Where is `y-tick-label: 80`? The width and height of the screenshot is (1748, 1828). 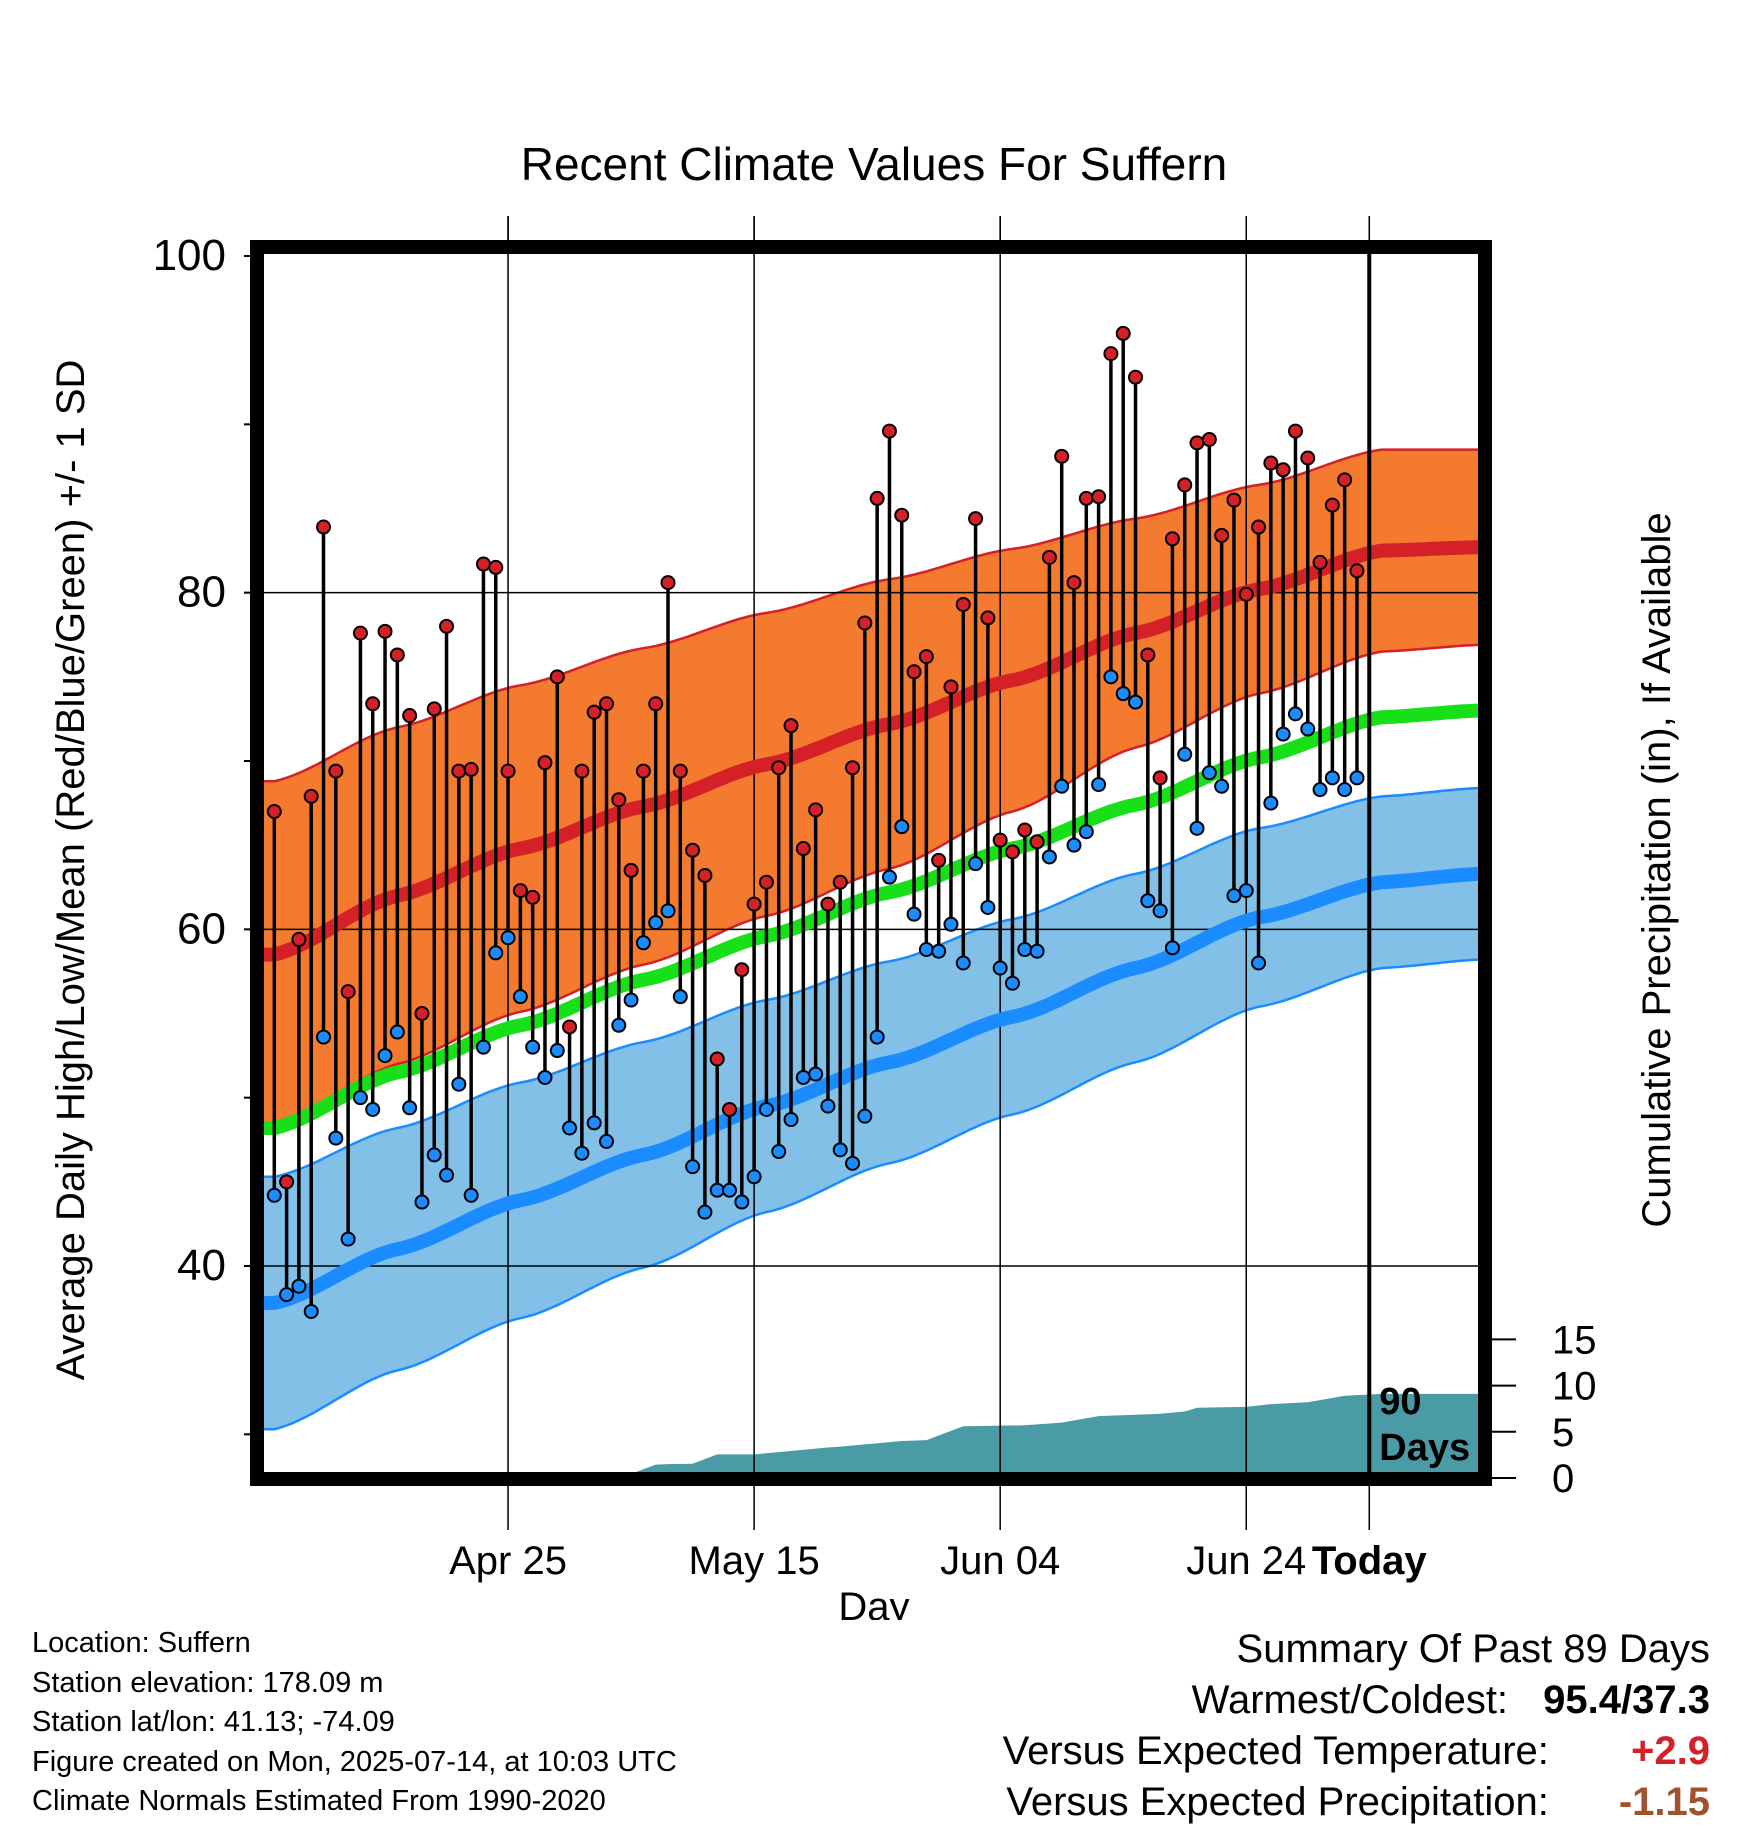
y-tick-label: 80 is located at coordinates (201, 592).